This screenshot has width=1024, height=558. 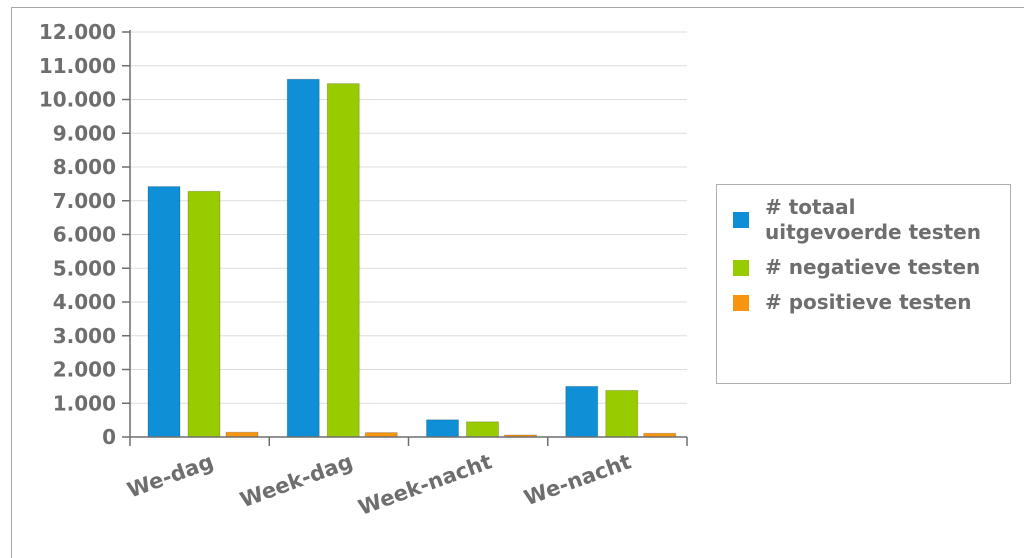 What do you see at coordinates (296, 480) in the screenshot?
I see `x-tick-label: Week-dag` at bounding box center [296, 480].